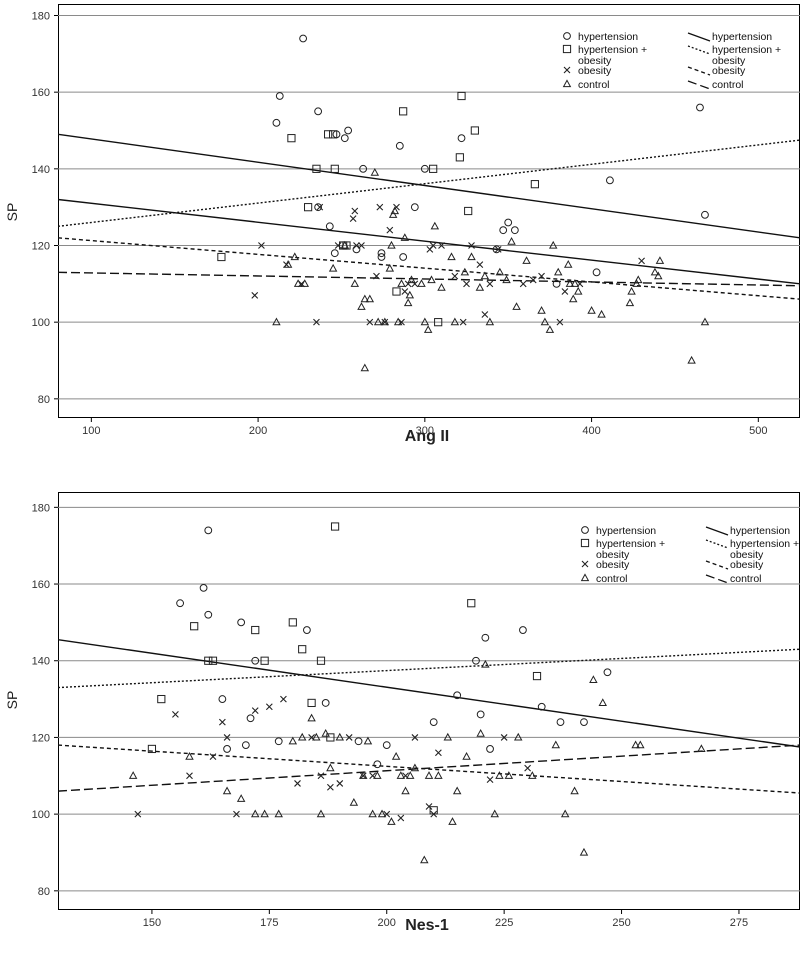 Image resolution: width=800 pixels, height=963 pixels. Describe the element at coordinates (425, 431) in the screenshot. I see `x-tick-label: 300` at that location.